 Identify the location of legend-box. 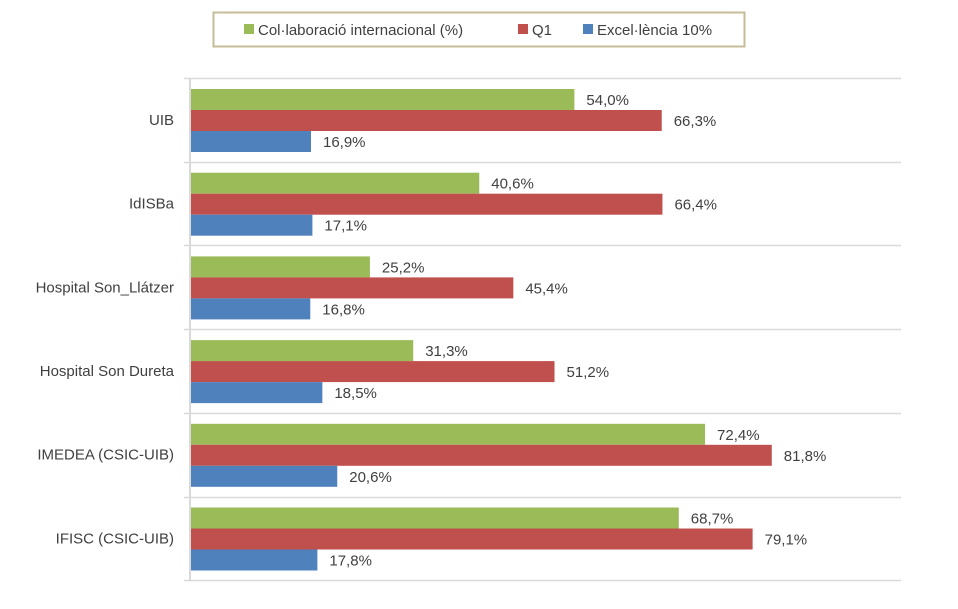
(479, 29).